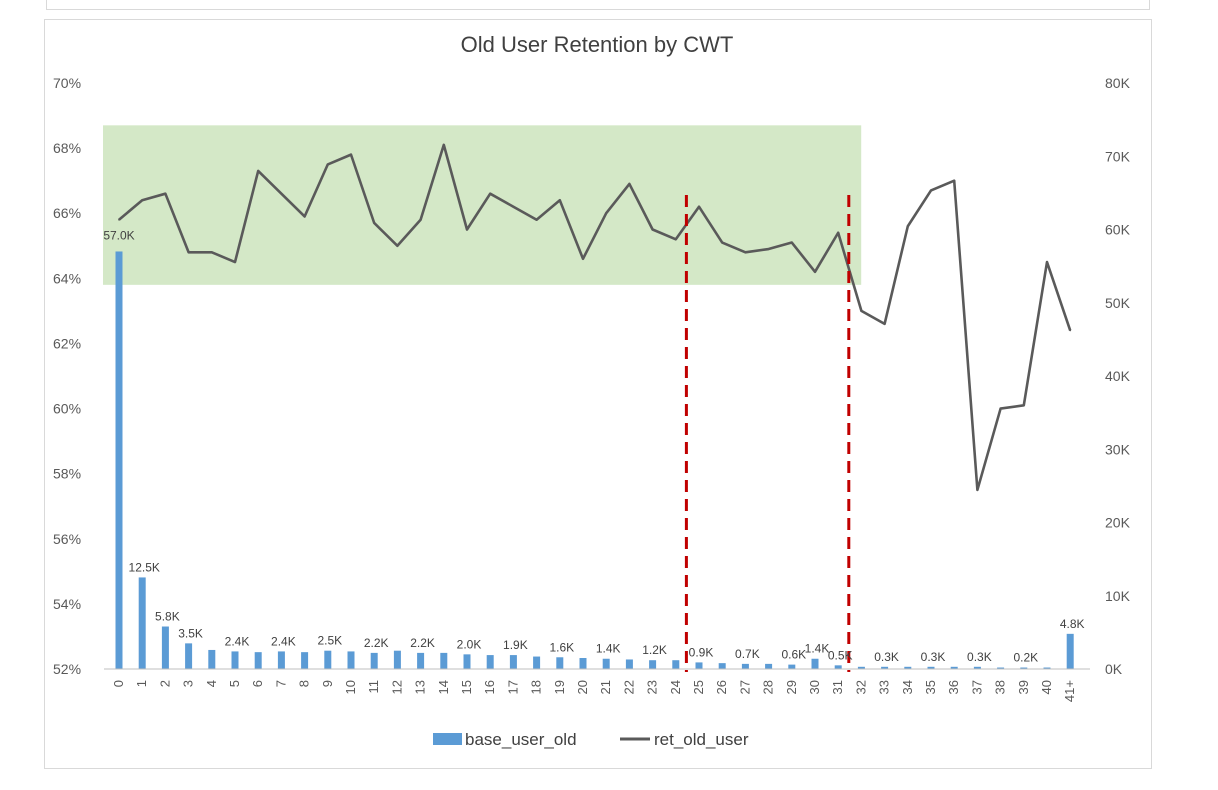  I want to click on x-axis-tick-13: 13, so click(420, 687).